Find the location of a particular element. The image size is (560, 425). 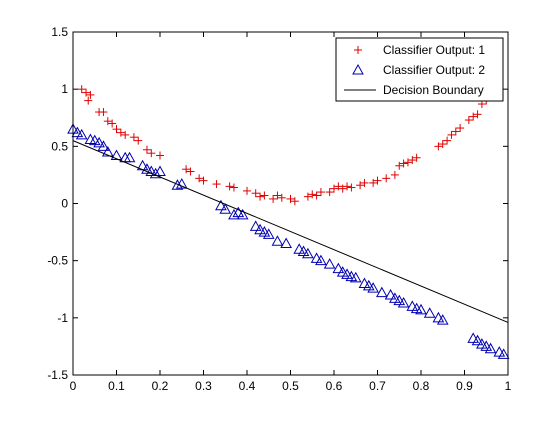

x-tick-label: 0.5 is located at coordinates (290, 386).